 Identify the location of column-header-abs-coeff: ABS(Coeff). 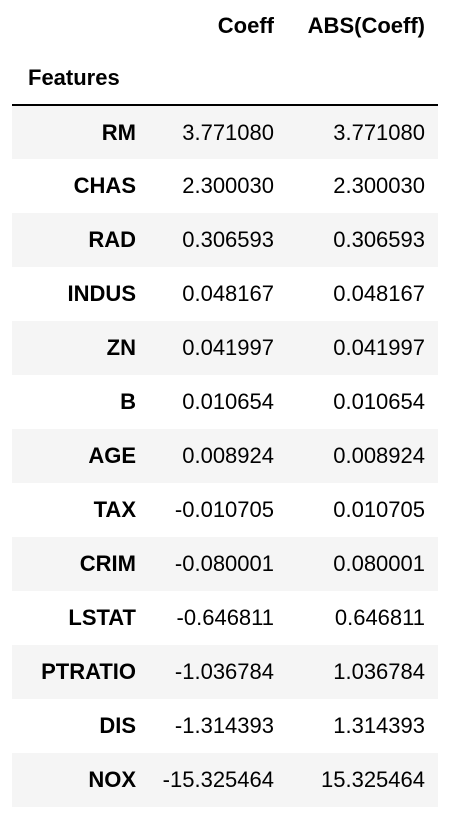
(366, 25).